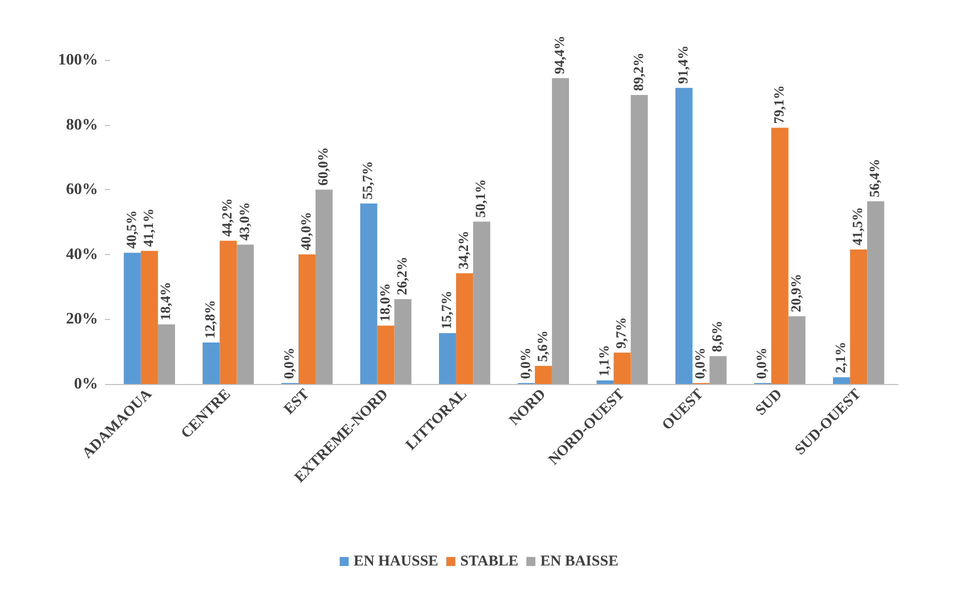 This screenshot has height=589, width=958. Describe the element at coordinates (402, 276) in the screenshot. I see `data-label: 26,2%` at that location.